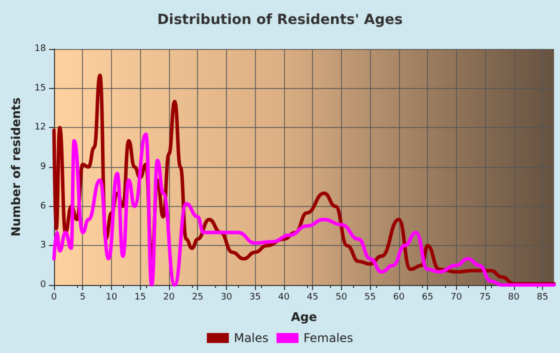 Image resolution: width=560 pixels, height=353 pixels. I want to click on x-tick-label: 85, so click(542, 297).